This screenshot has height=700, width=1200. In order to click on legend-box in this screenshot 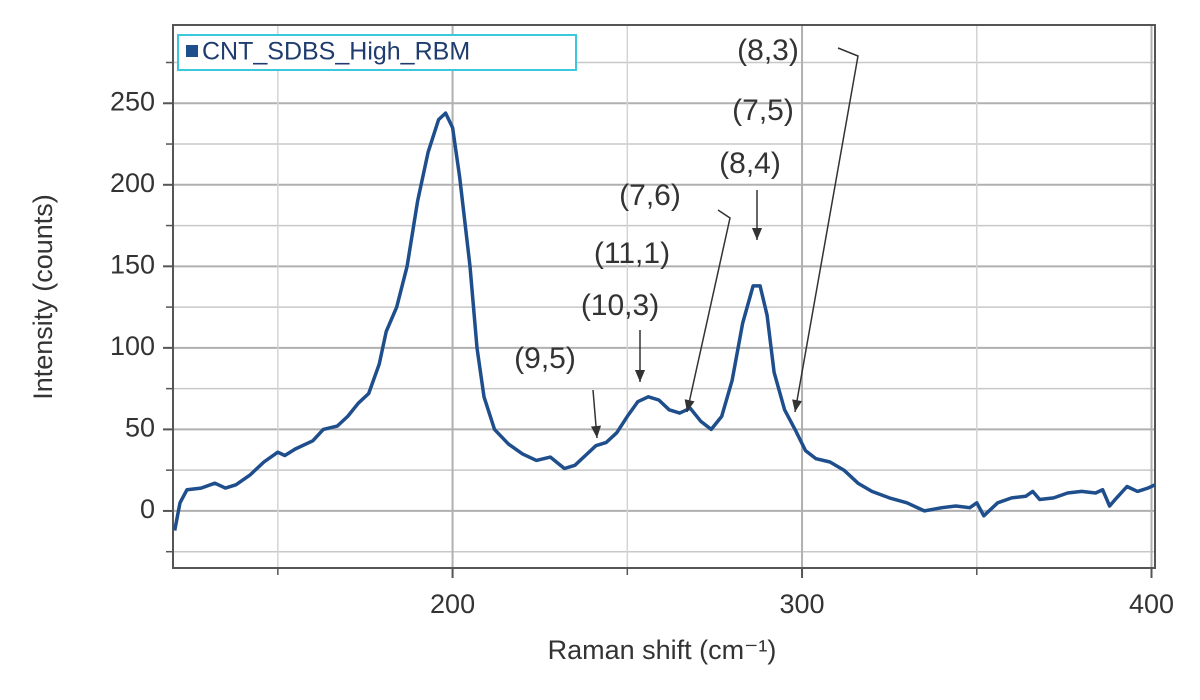, I will do `click(377, 52)`.